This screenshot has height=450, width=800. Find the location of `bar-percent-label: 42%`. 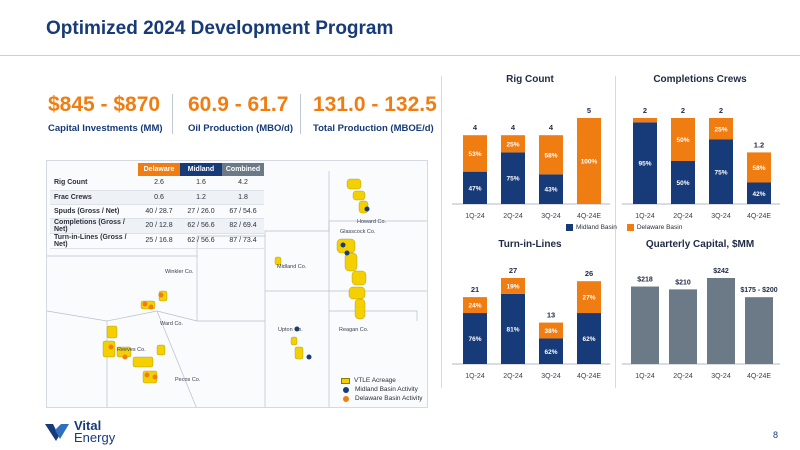

bar-percent-label: 42% is located at coordinates (758, 194).